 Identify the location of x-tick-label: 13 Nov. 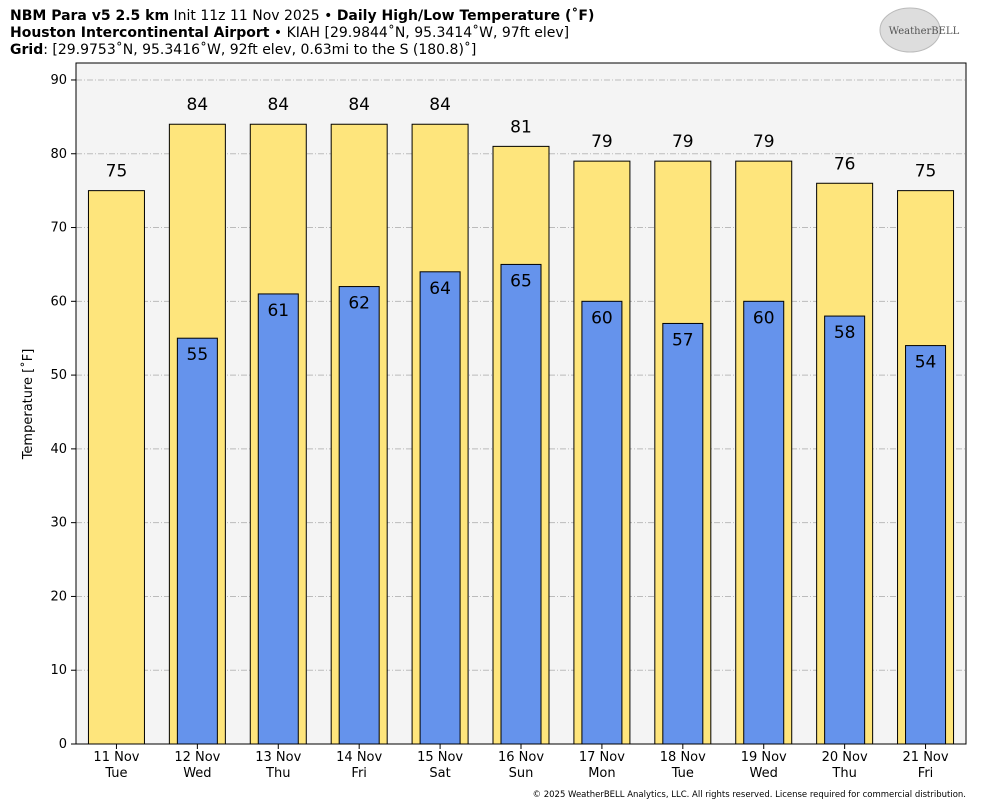
(278, 757).